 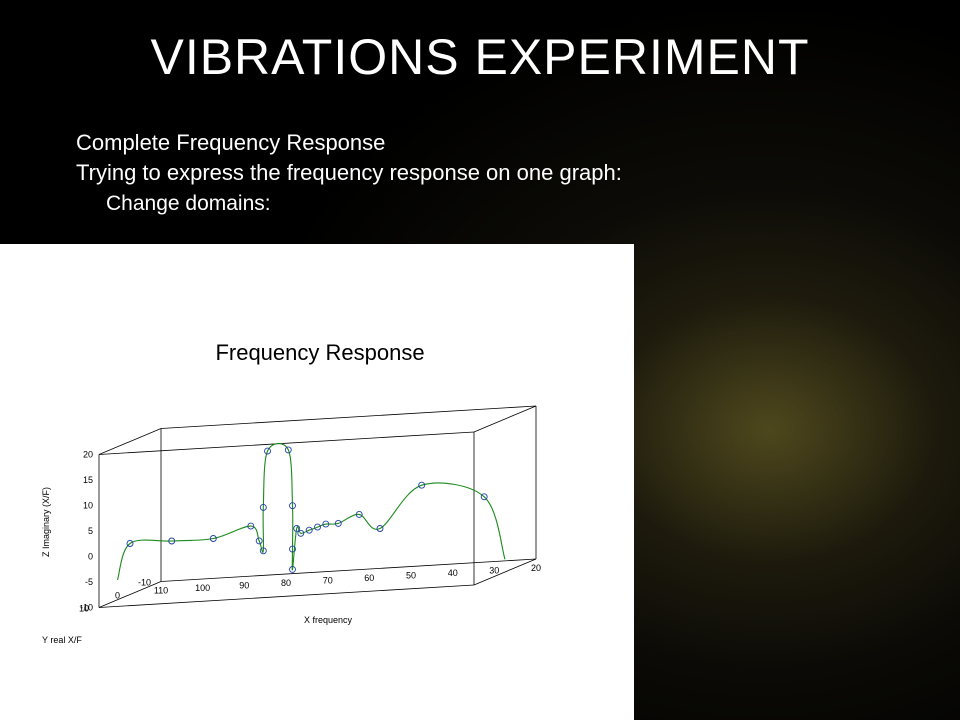 What do you see at coordinates (144, 583) in the screenshot?
I see `y-tick-label: -10` at bounding box center [144, 583].